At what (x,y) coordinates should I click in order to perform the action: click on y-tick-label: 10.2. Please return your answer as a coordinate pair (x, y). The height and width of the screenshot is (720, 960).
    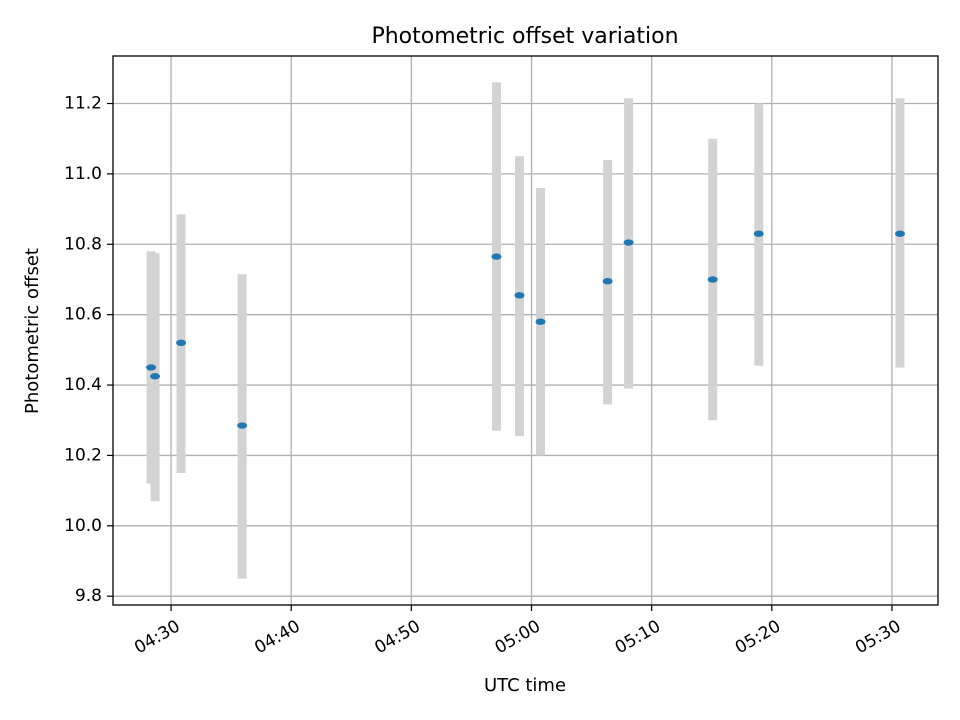
    Looking at the image, I should click on (83, 455).